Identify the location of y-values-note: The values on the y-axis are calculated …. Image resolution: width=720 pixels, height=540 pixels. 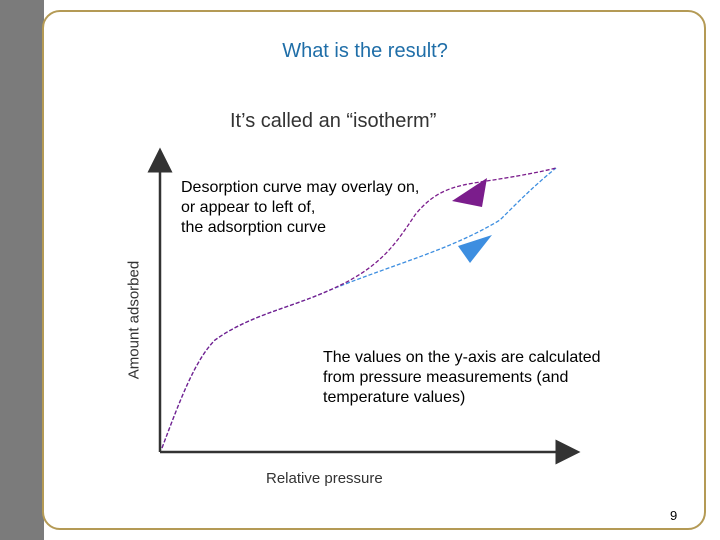
(462, 377).